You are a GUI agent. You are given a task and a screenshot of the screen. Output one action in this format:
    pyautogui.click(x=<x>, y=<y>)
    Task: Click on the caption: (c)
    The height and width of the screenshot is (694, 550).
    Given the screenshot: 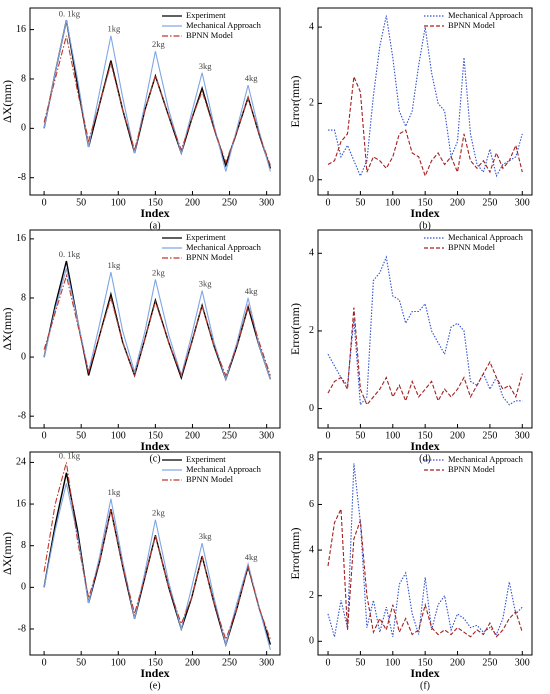 What is the action you would take?
    pyautogui.click(x=154, y=458)
    